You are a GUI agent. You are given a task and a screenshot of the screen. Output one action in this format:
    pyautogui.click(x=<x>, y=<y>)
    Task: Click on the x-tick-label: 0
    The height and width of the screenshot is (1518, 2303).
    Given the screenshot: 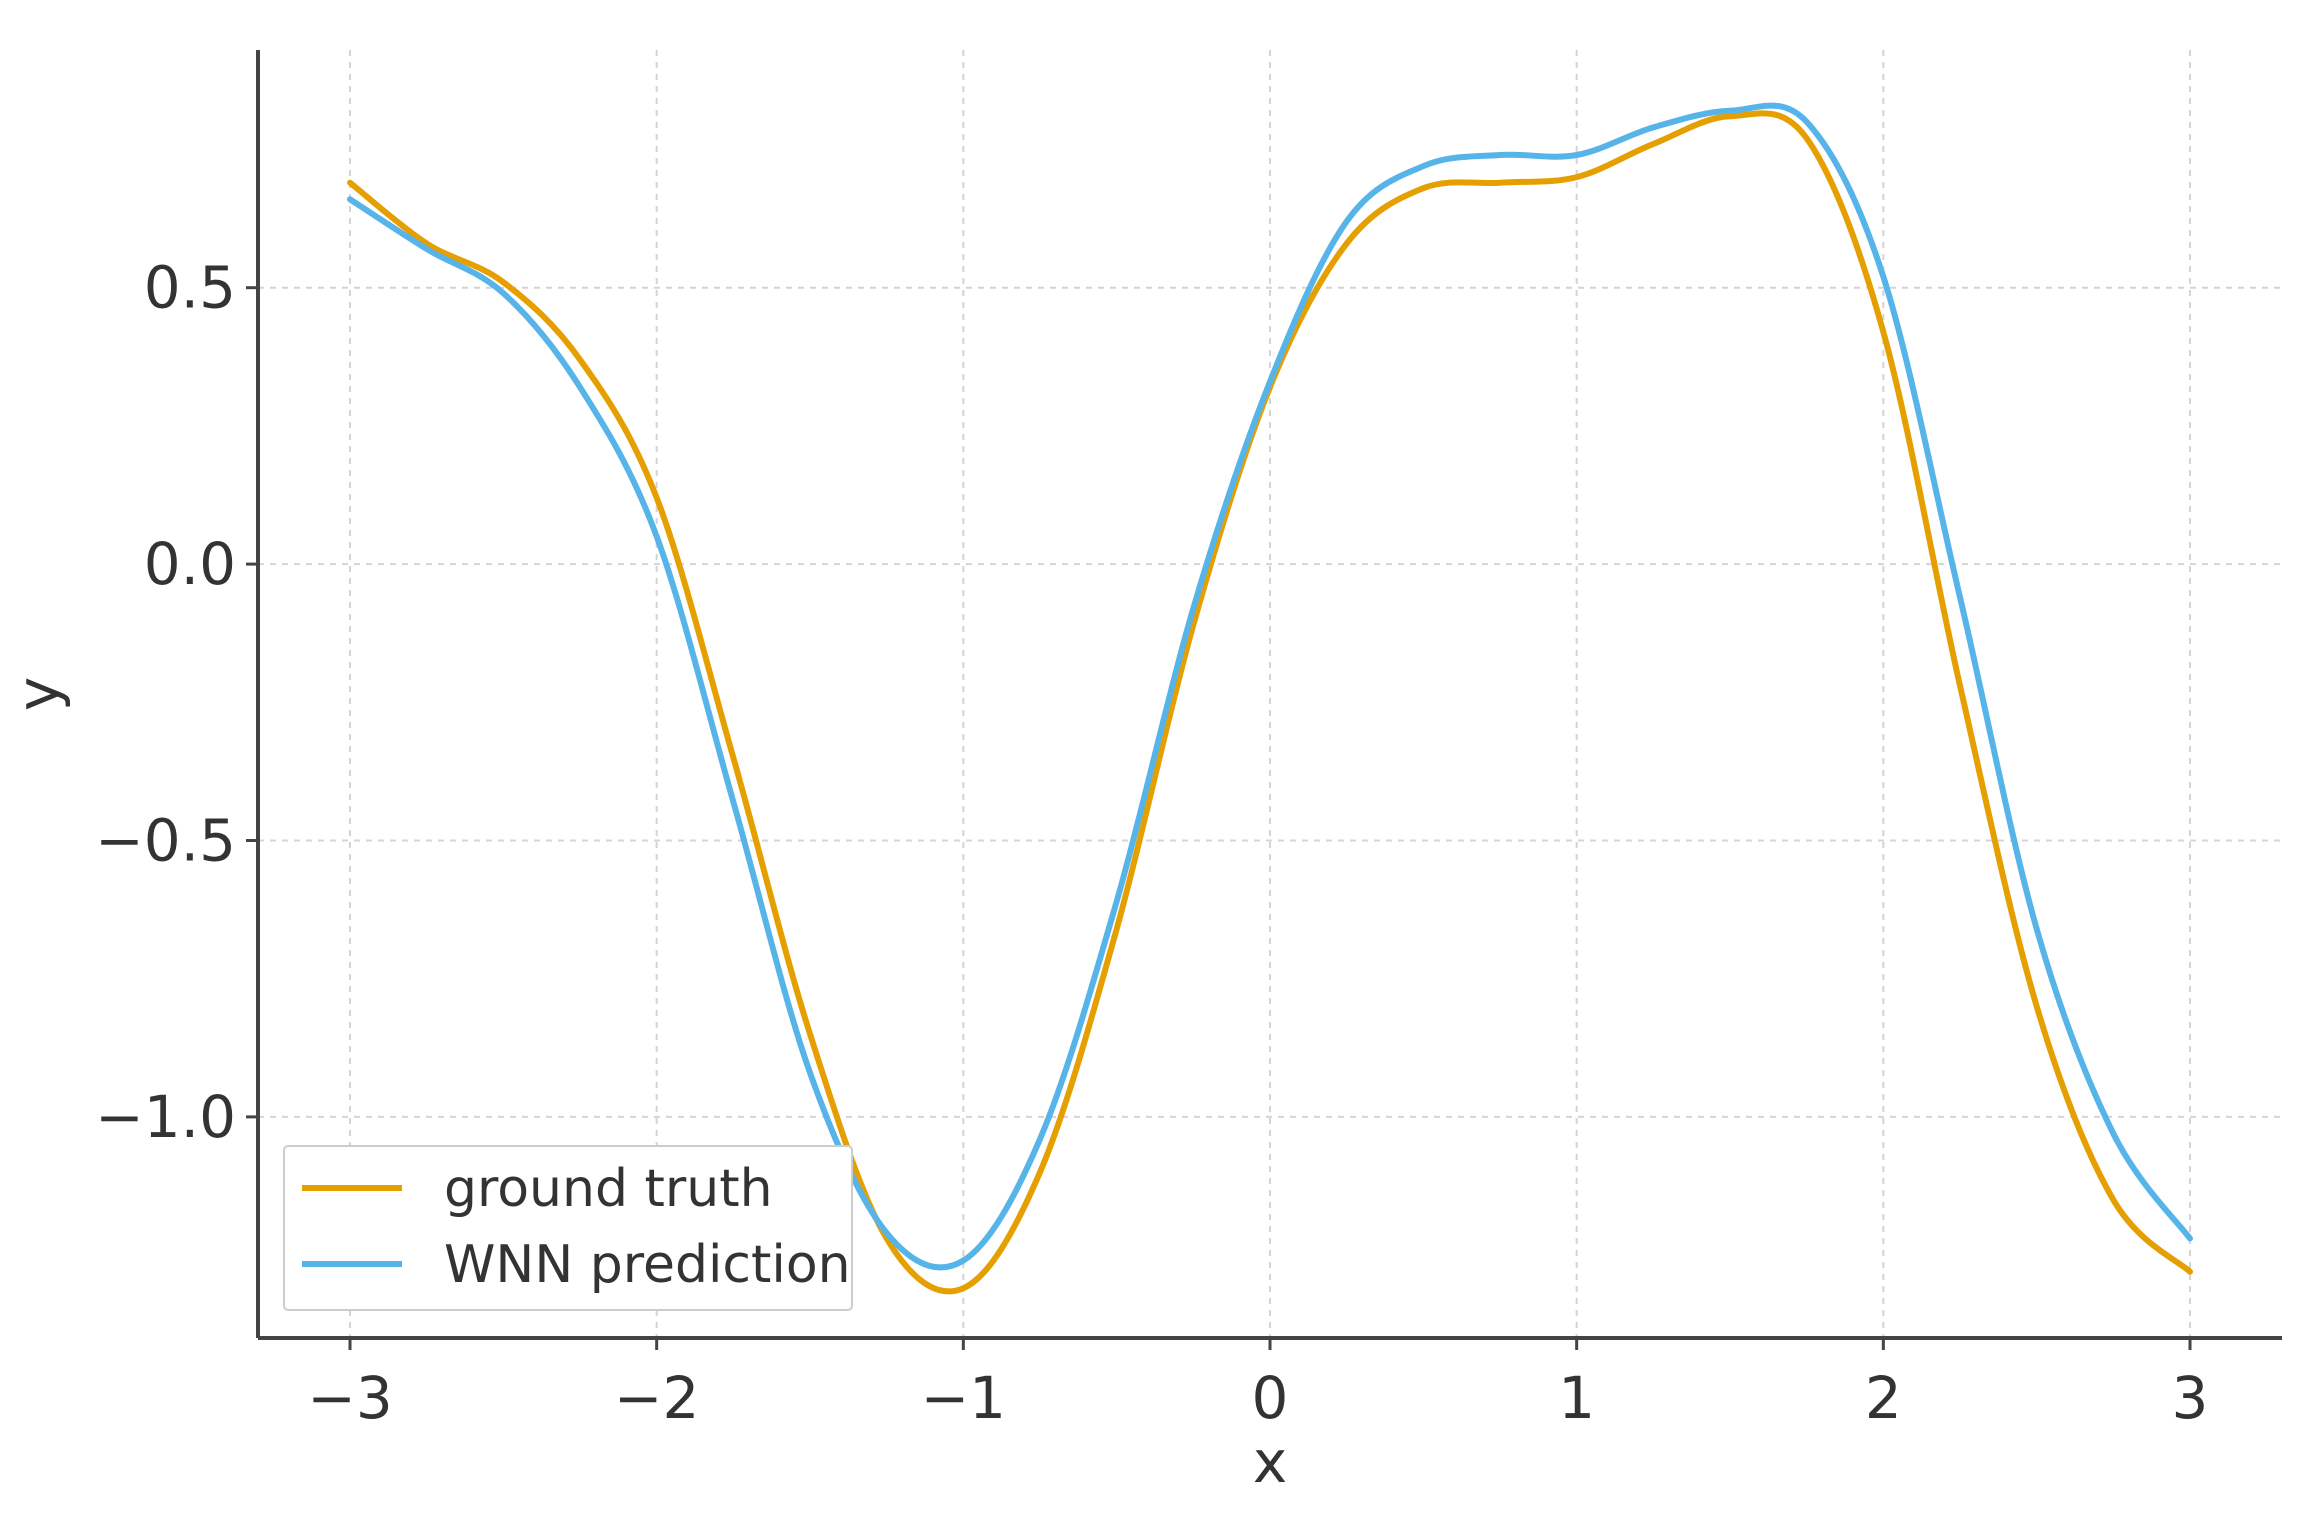 What is the action you would take?
    pyautogui.click(x=1270, y=1398)
    